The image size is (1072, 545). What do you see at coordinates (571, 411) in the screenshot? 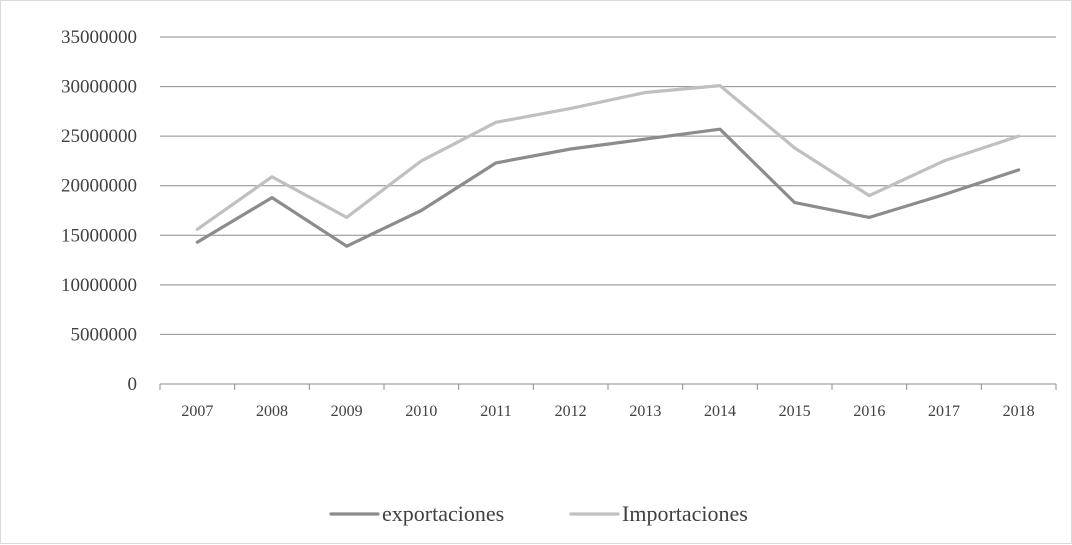
I see `x-tick-label: 2012` at bounding box center [571, 411].